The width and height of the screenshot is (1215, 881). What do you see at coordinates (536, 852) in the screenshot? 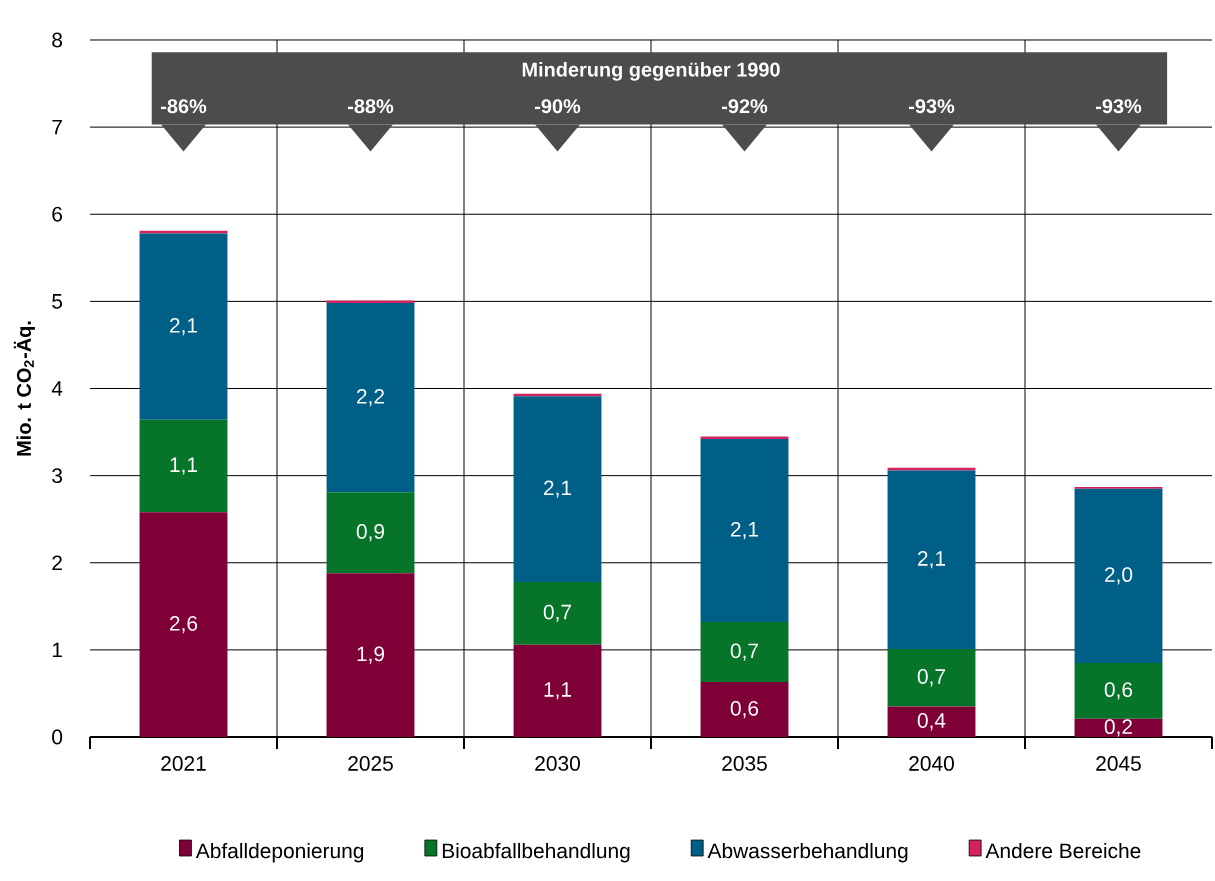
I see `legend-label: Bioabfallbehandlung` at bounding box center [536, 852].